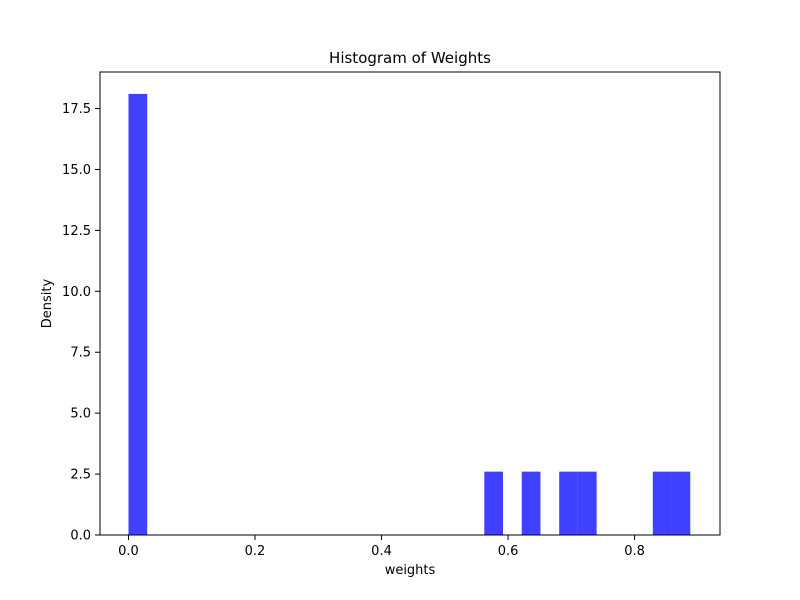  Describe the element at coordinates (410, 58) in the screenshot. I see `chart-title: Histogram of Weights` at that location.